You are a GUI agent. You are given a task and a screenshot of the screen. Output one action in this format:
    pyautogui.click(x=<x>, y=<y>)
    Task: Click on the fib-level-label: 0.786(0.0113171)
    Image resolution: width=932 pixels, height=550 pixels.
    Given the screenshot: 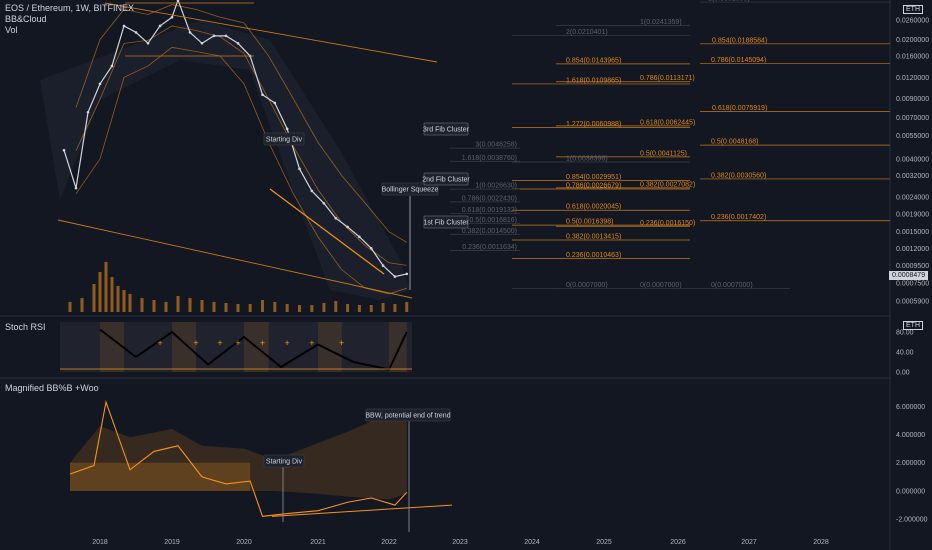 What is the action you would take?
    pyautogui.click(x=667, y=78)
    